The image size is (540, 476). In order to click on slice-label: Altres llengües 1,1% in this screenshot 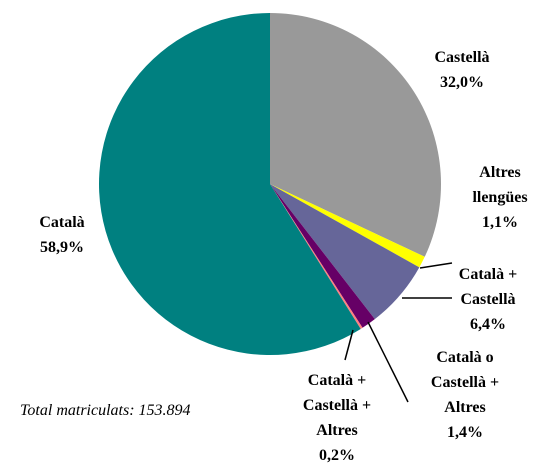, I will do `click(497, 197)`.